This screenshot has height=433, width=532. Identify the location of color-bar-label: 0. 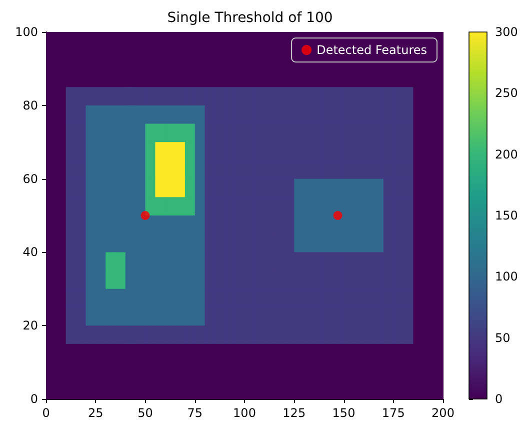
(499, 399).